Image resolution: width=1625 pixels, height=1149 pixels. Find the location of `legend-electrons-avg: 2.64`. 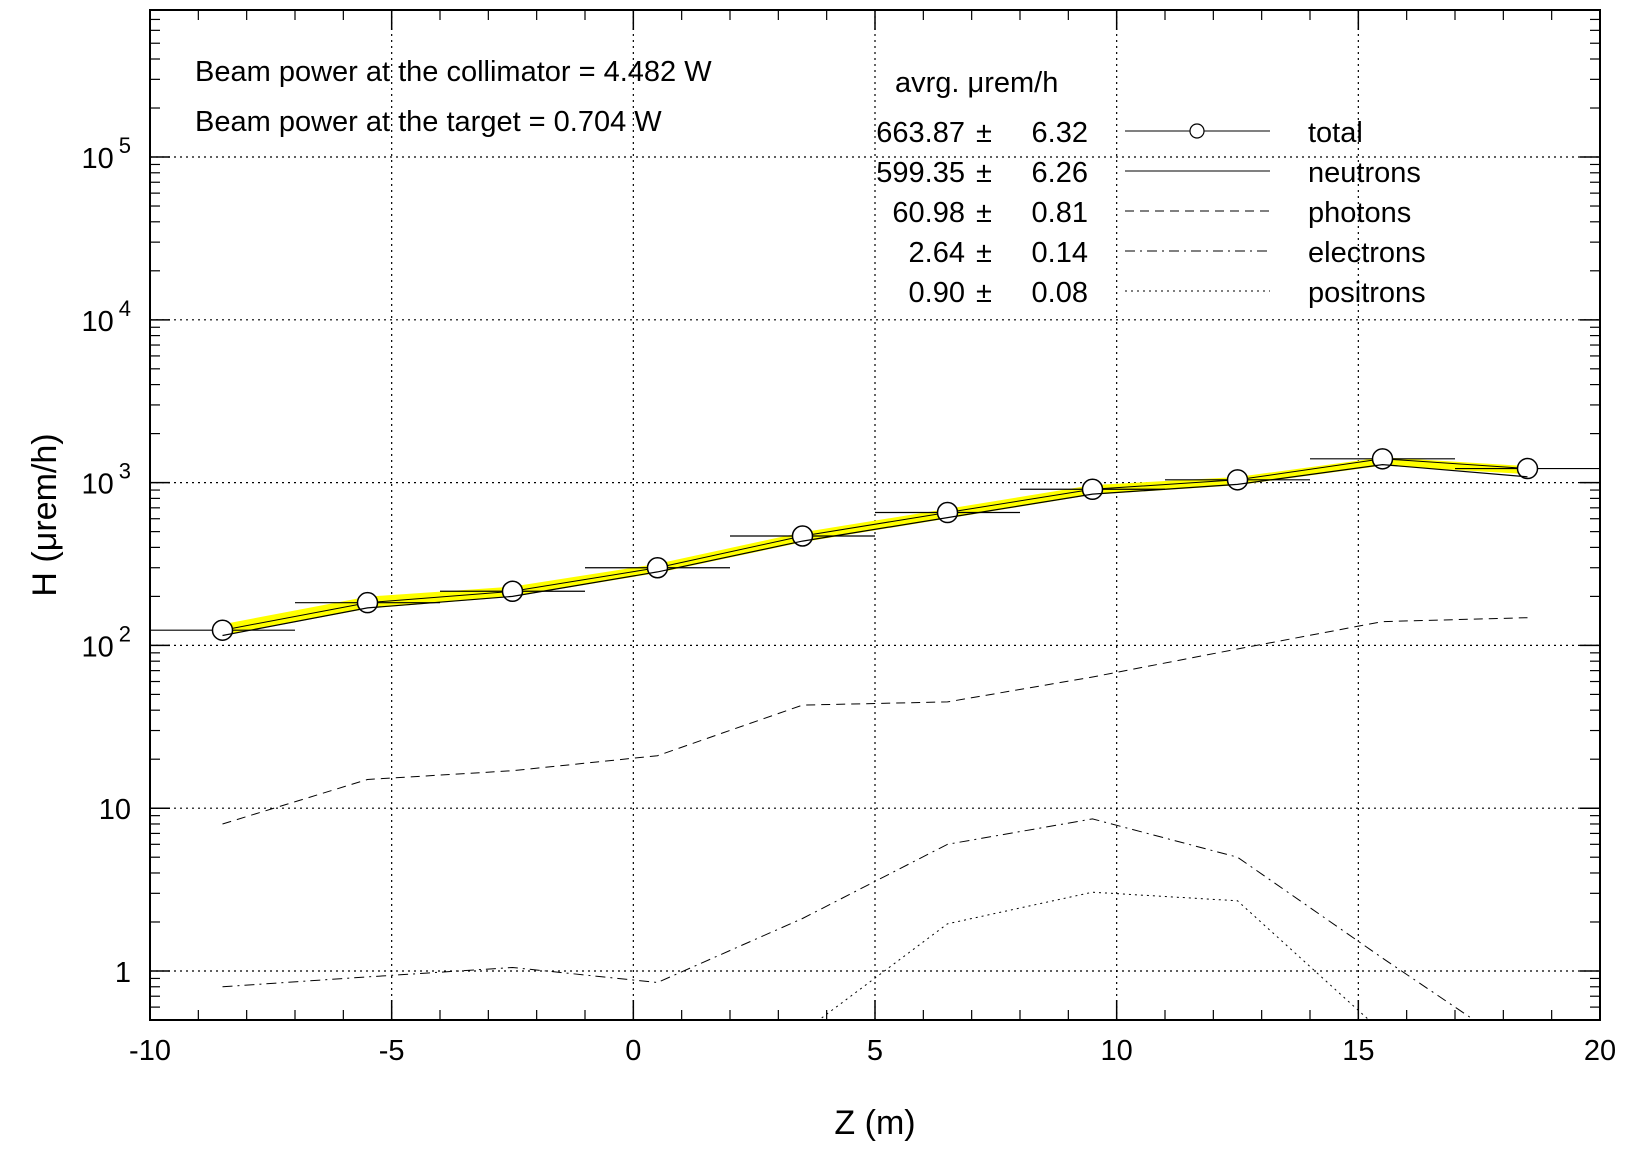

legend-electrons-avg: 2.64 is located at coordinates (937, 253).